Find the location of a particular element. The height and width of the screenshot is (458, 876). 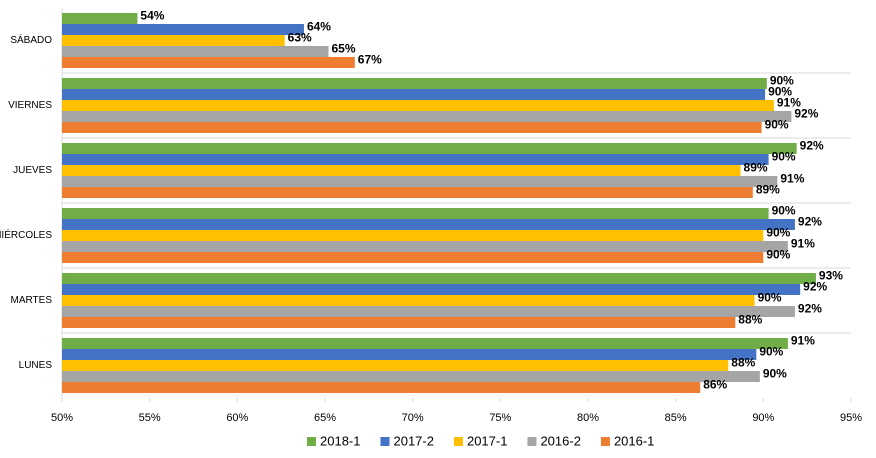

x-tick-label: 70% is located at coordinates (413, 418).